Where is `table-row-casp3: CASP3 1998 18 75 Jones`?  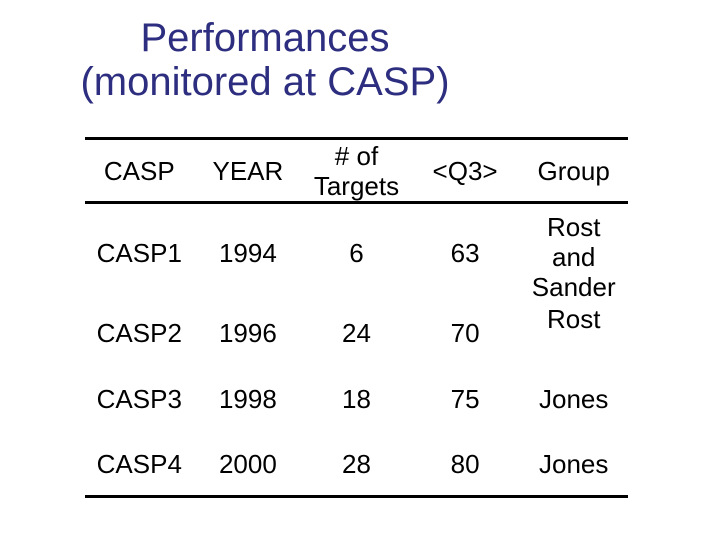
table-row-casp3: CASP3 1998 18 75 Jones is located at coordinates (356, 399).